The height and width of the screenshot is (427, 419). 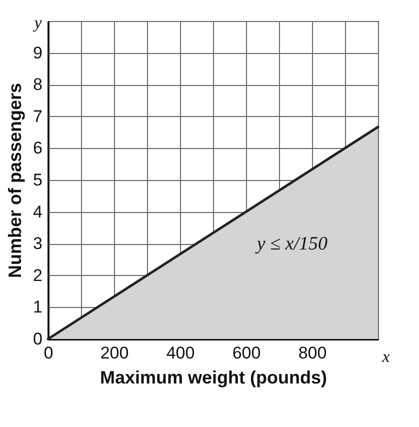 I want to click on y-tick-label: 1, so click(x=37, y=307).